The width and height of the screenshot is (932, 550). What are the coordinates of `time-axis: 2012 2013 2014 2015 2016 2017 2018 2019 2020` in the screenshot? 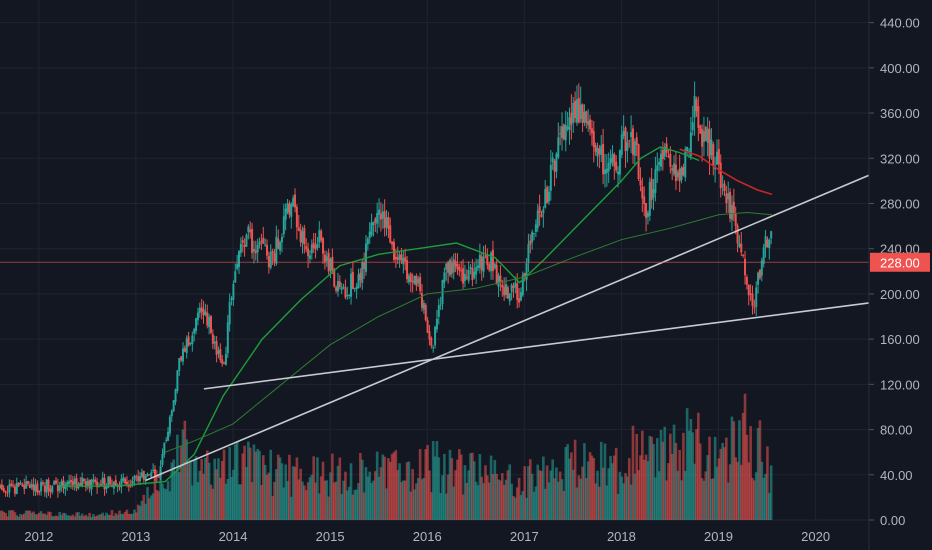 It's located at (427, 536).